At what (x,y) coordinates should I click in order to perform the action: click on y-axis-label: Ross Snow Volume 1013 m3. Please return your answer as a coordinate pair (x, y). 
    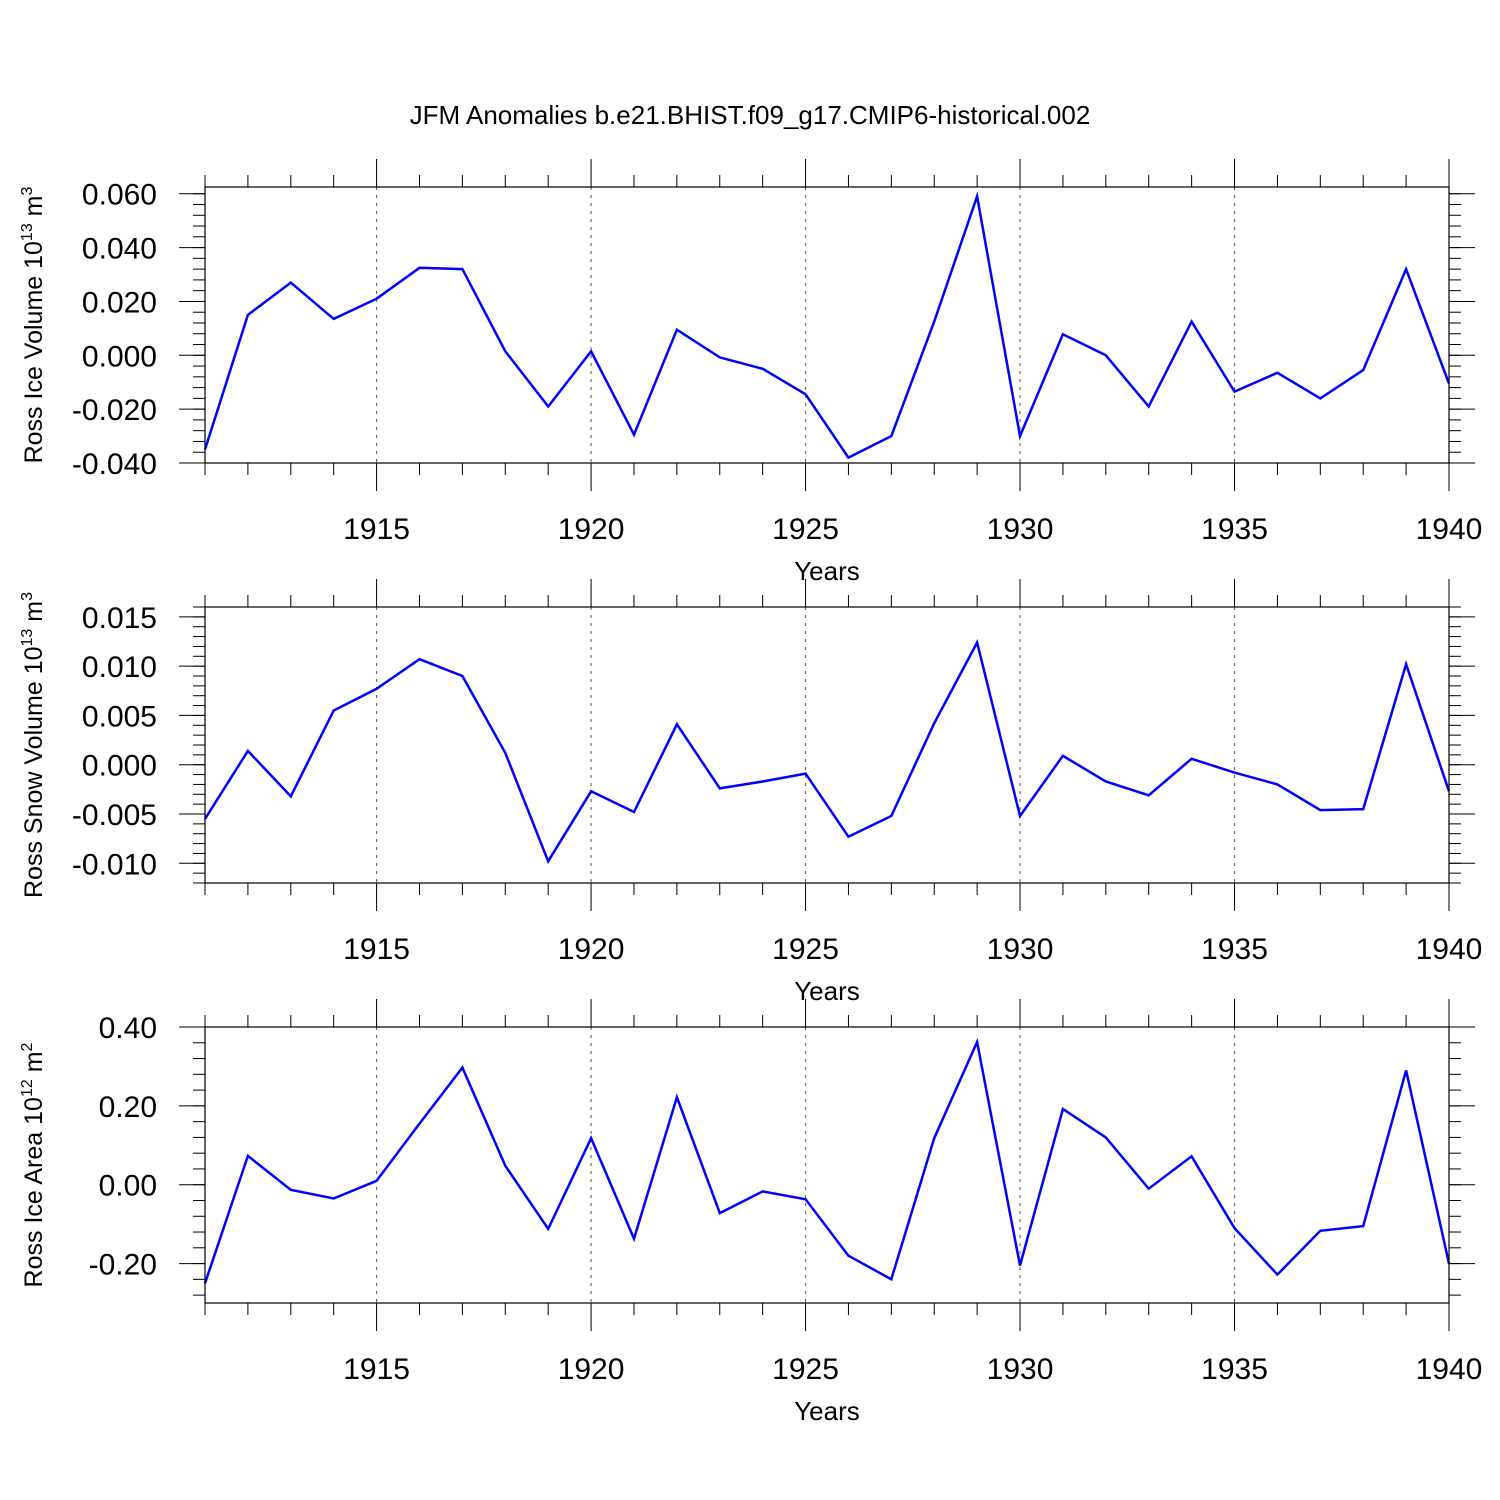
    Looking at the image, I should click on (33, 745).